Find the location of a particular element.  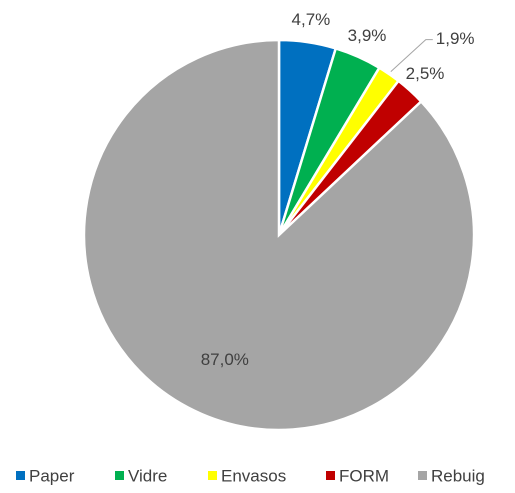

legend-label: Vidre is located at coordinates (147, 475).